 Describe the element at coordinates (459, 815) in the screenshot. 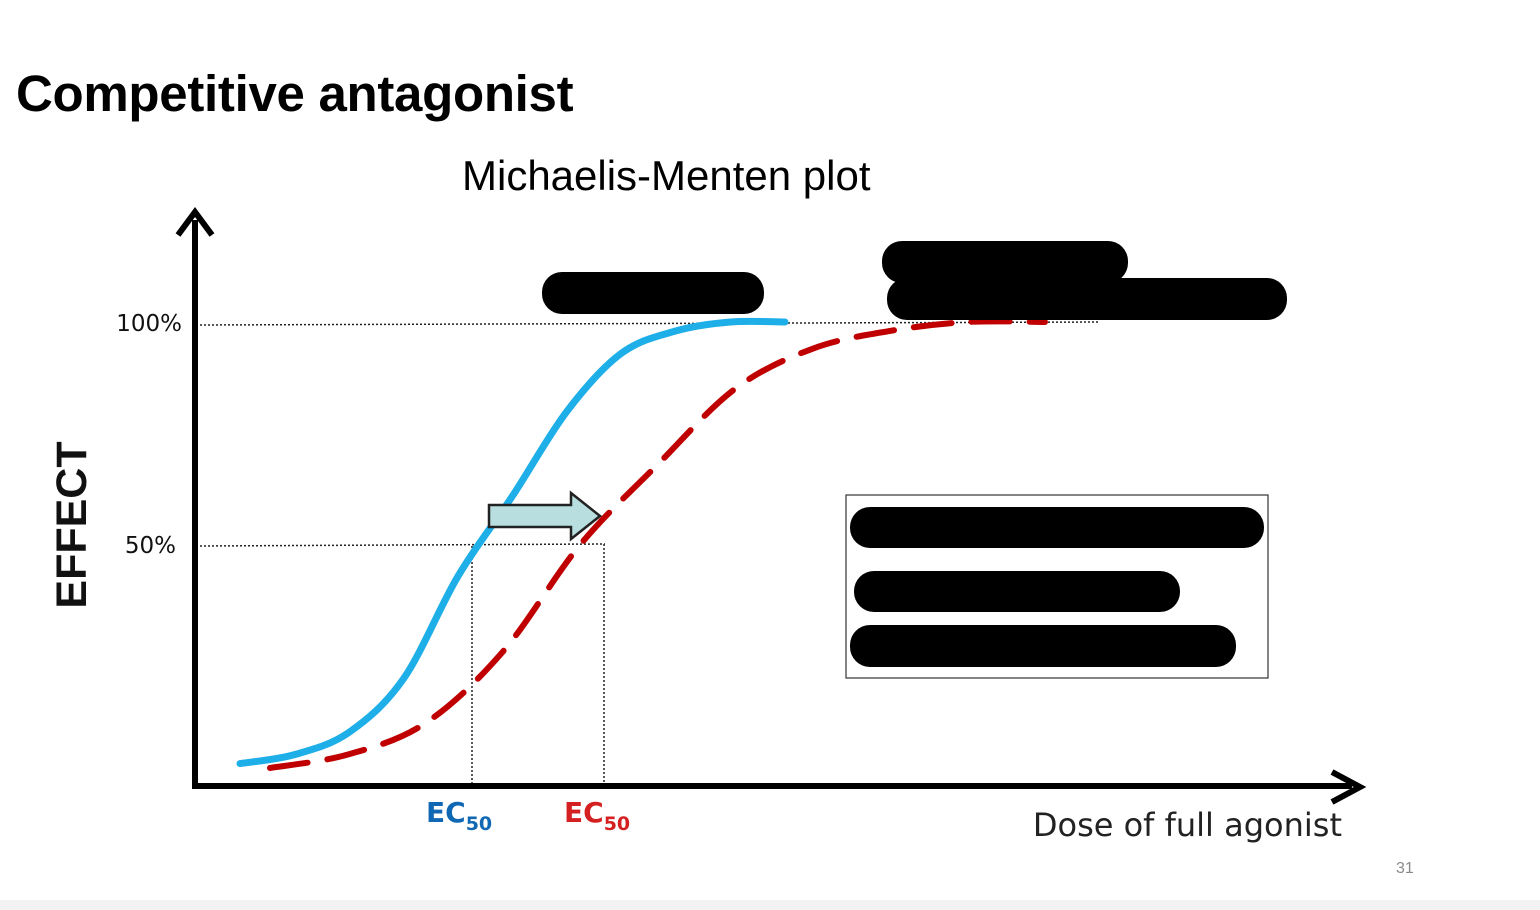

I see `ec50-label-agonist: EC50` at that location.